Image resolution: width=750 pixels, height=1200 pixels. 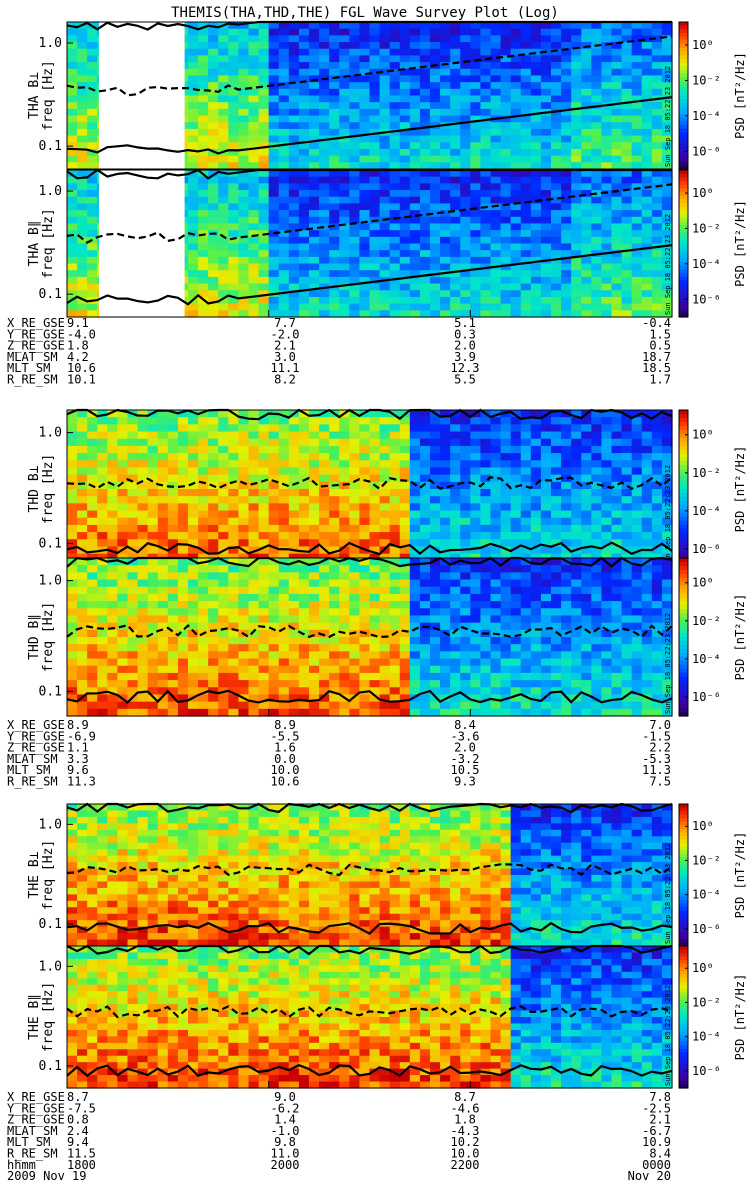 What do you see at coordinates (649, 1176) in the screenshot?
I see `end-date: Nov 20` at bounding box center [649, 1176].